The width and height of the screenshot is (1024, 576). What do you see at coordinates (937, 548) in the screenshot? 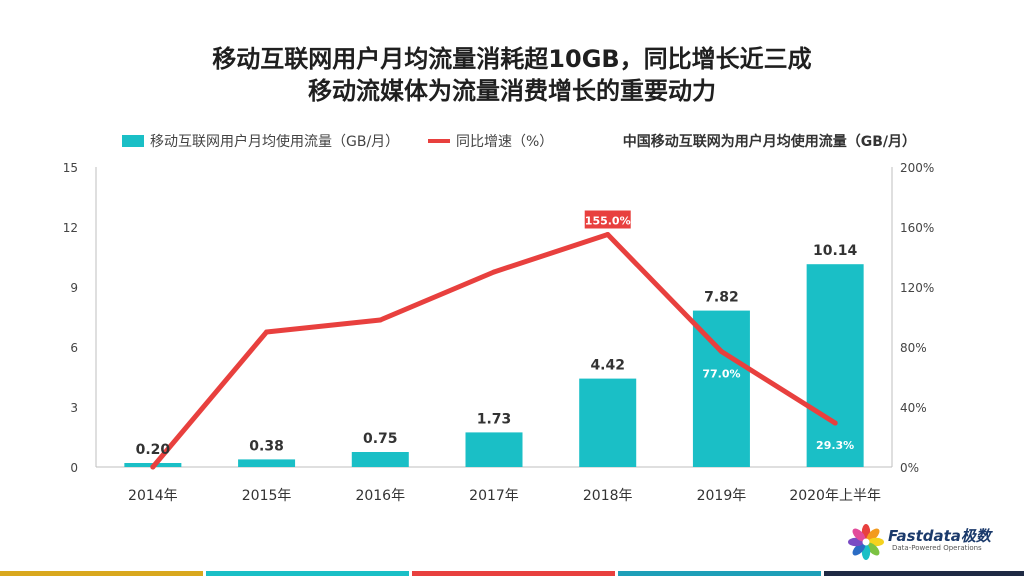
I see `logo-tagline: Data-Powered Operations` at bounding box center [937, 548].